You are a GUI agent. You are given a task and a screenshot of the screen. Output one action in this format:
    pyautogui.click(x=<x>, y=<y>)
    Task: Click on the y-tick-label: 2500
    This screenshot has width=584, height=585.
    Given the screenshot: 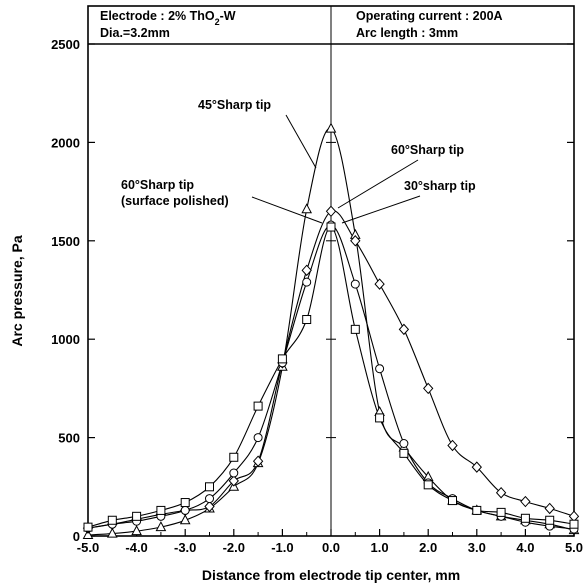 What is the action you would take?
    pyautogui.click(x=65, y=44)
    